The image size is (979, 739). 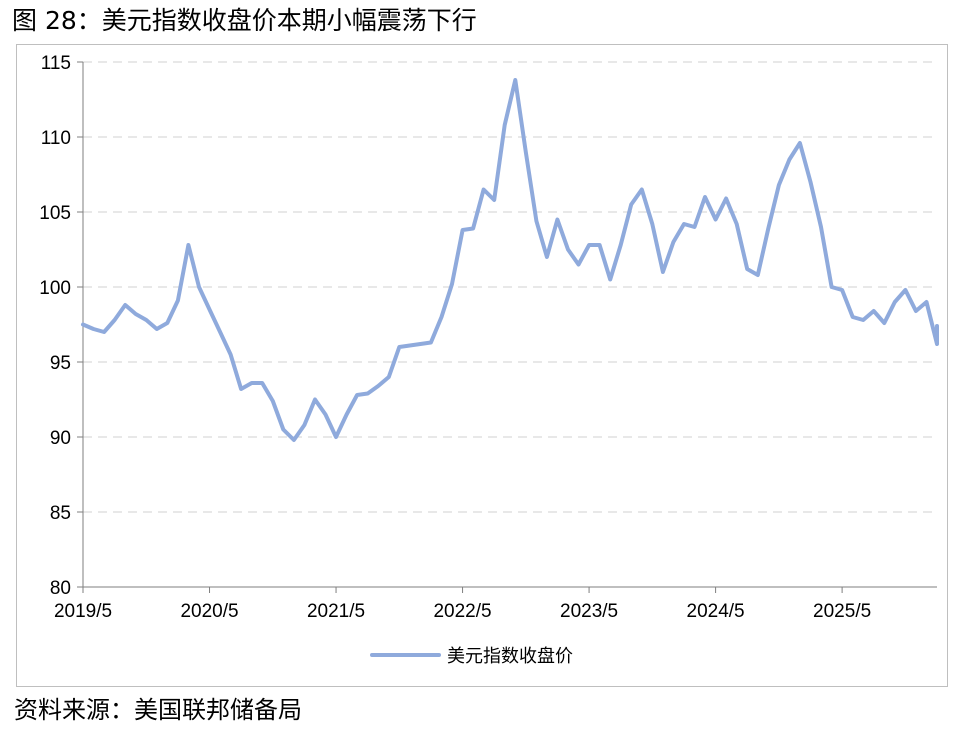 What do you see at coordinates (716, 611) in the screenshot?
I see `x-tick-label: 2024/5` at bounding box center [716, 611].